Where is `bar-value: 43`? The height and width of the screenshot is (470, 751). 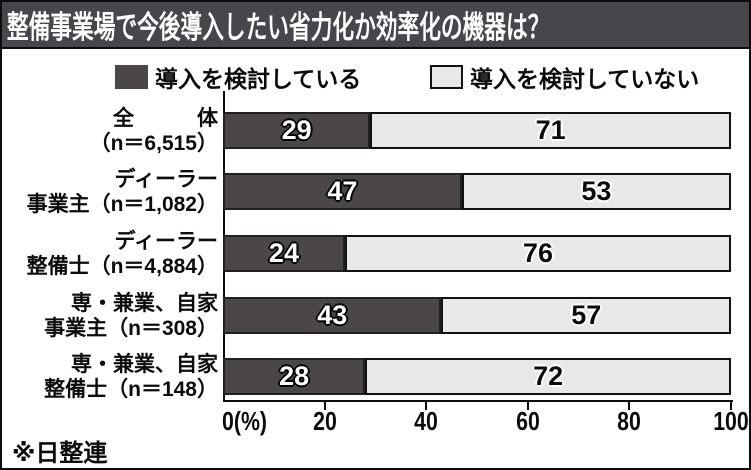
bar-value: 43 is located at coordinates (332, 315).